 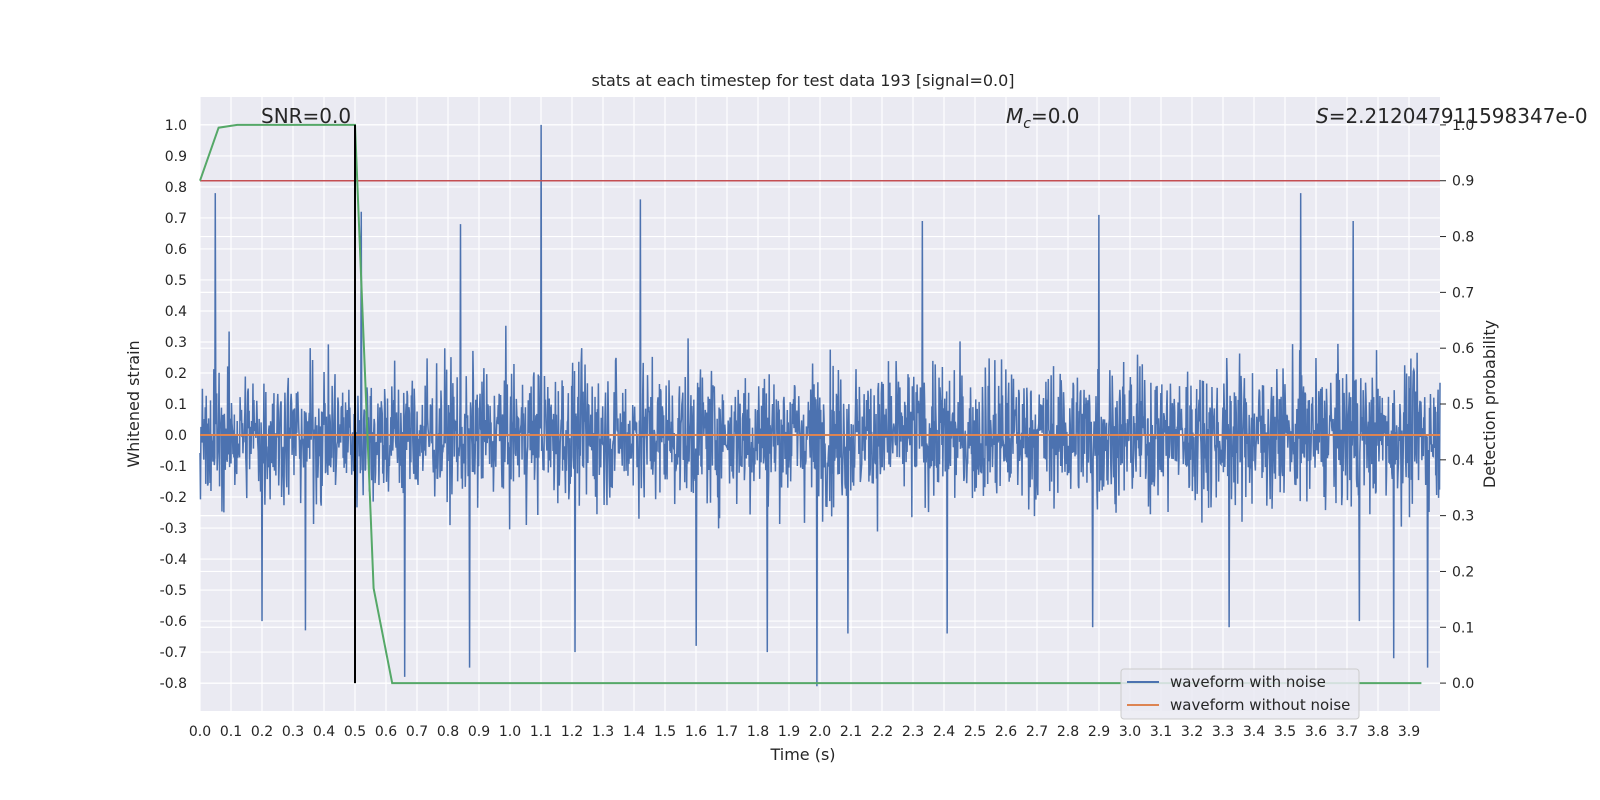 I want to click on s-symbol: S, so click(x=1322, y=116).